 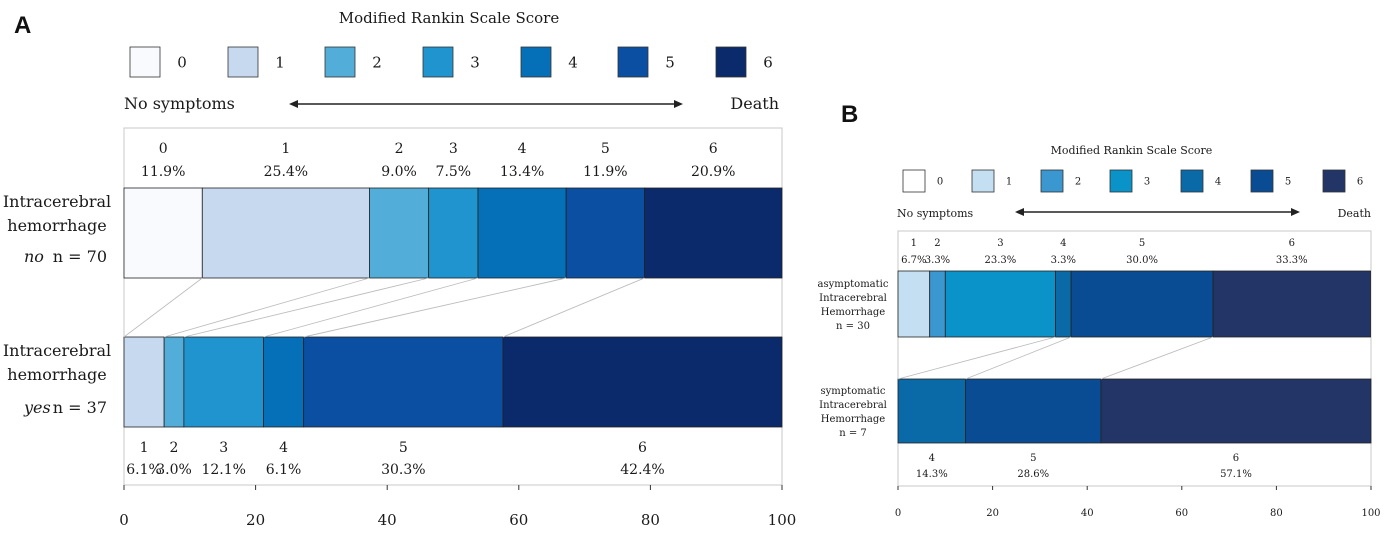 What do you see at coordinates (849, 114) in the screenshot?
I see `panel-label-b: B` at bounding box center [849, 114].